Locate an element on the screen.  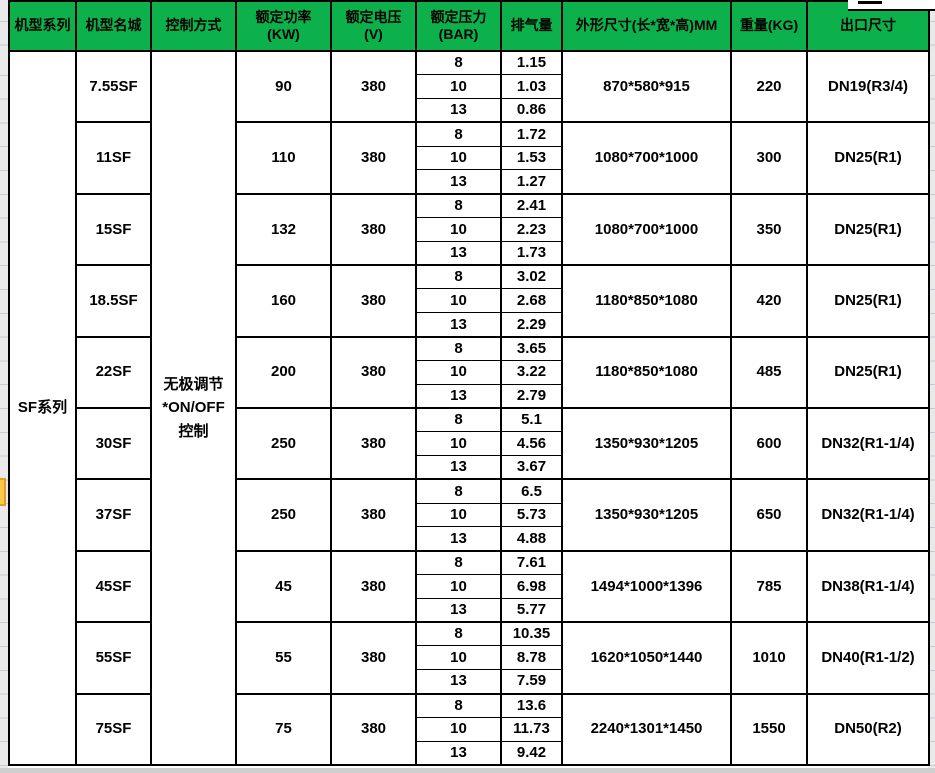
cell-series: SF系列 is located at coordinates (42, 408).